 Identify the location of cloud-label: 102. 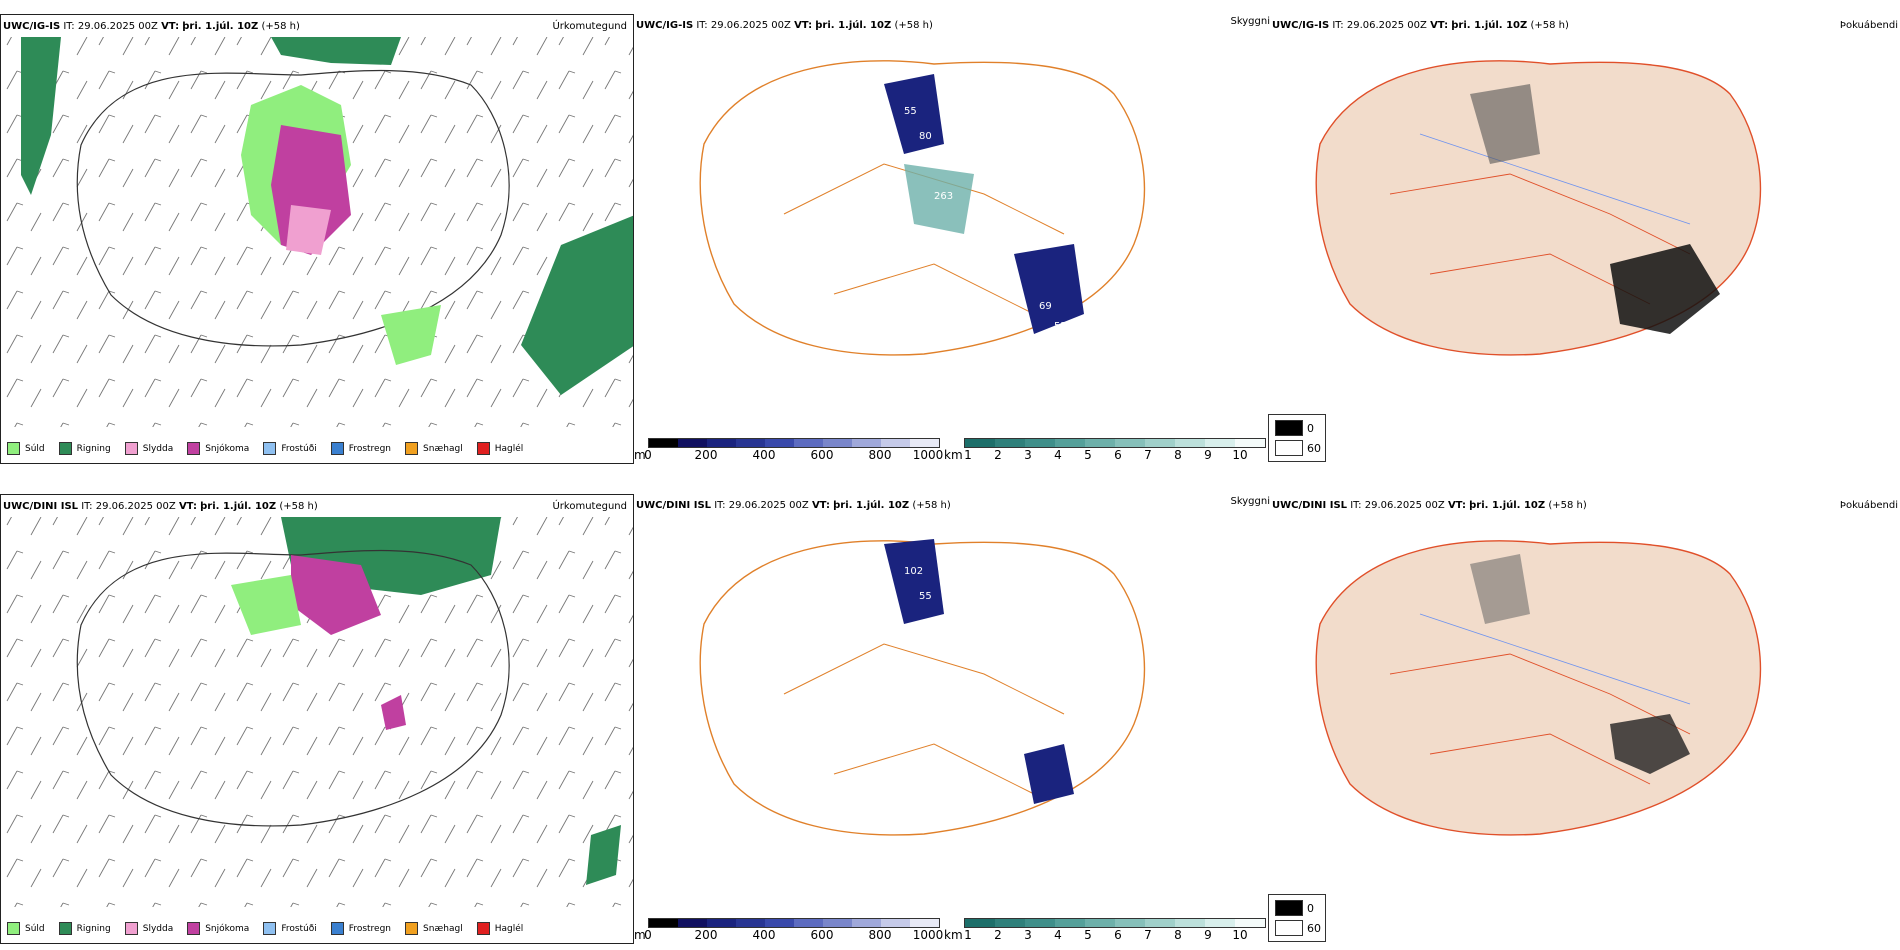
(913, 571).